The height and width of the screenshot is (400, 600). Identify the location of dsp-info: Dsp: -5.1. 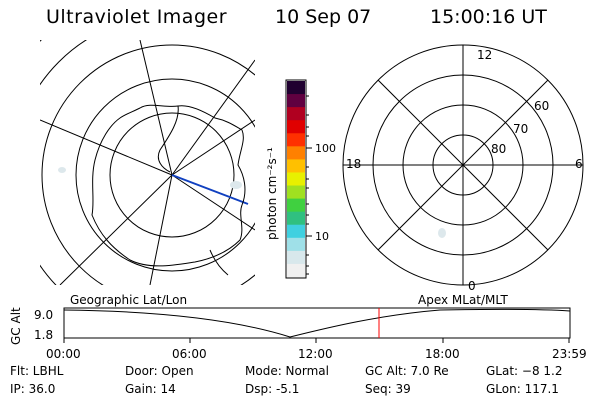
(272, 389).